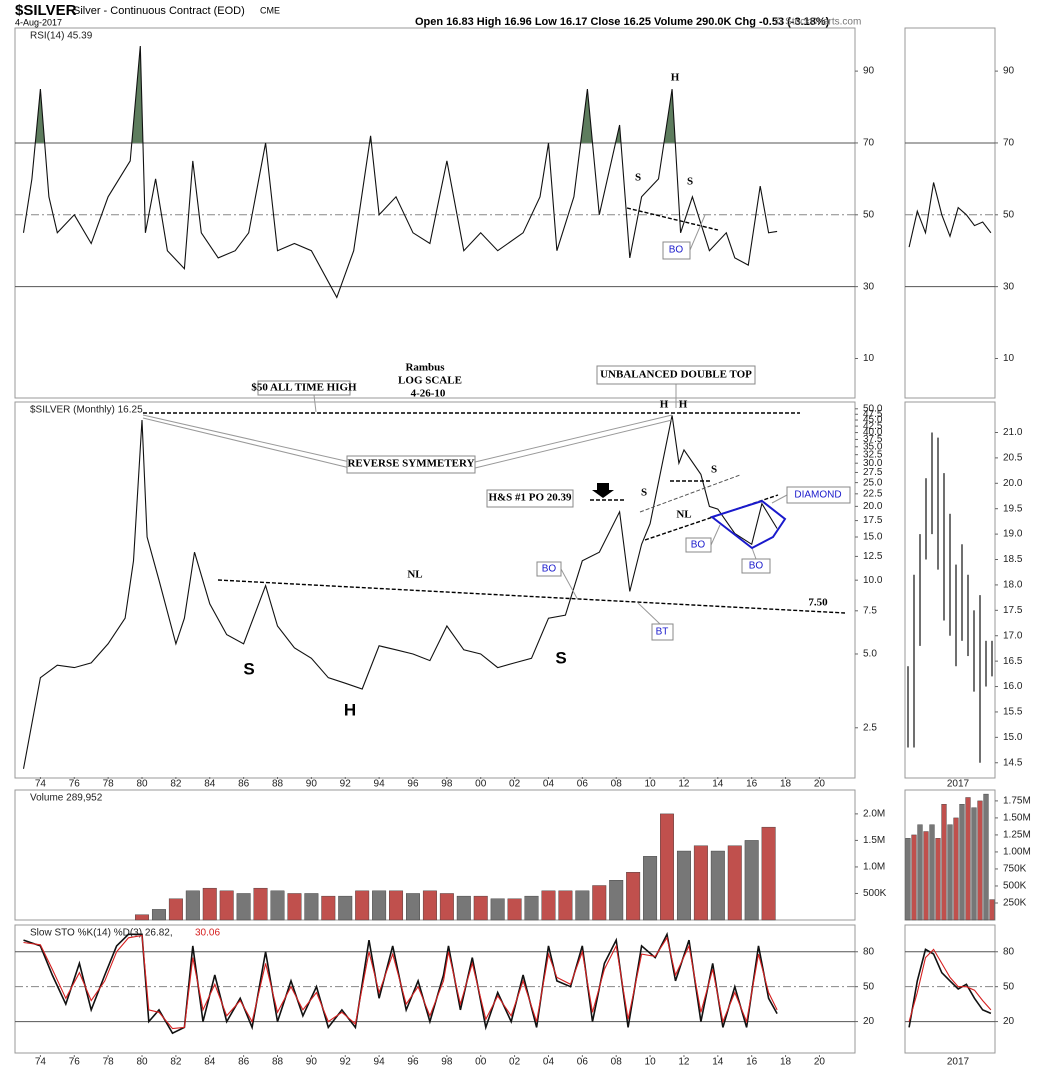  What do you see at coordinates (672, 219) in the screenshot?
I see `rsi-trend-line` at bounding box center [672, 219].